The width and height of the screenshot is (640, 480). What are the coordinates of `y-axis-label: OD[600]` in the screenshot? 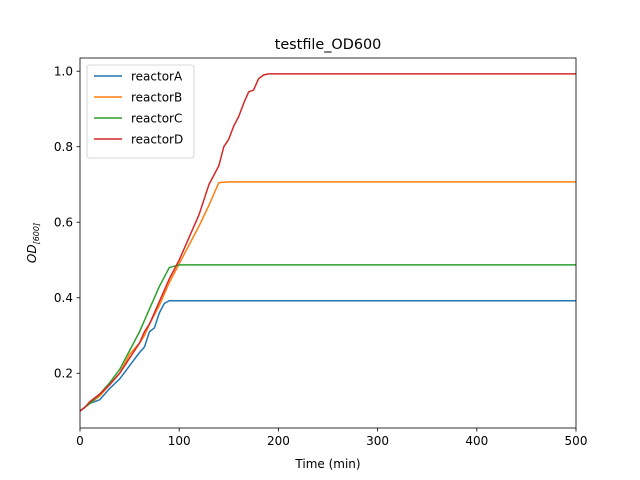 It's located at (33, 243).